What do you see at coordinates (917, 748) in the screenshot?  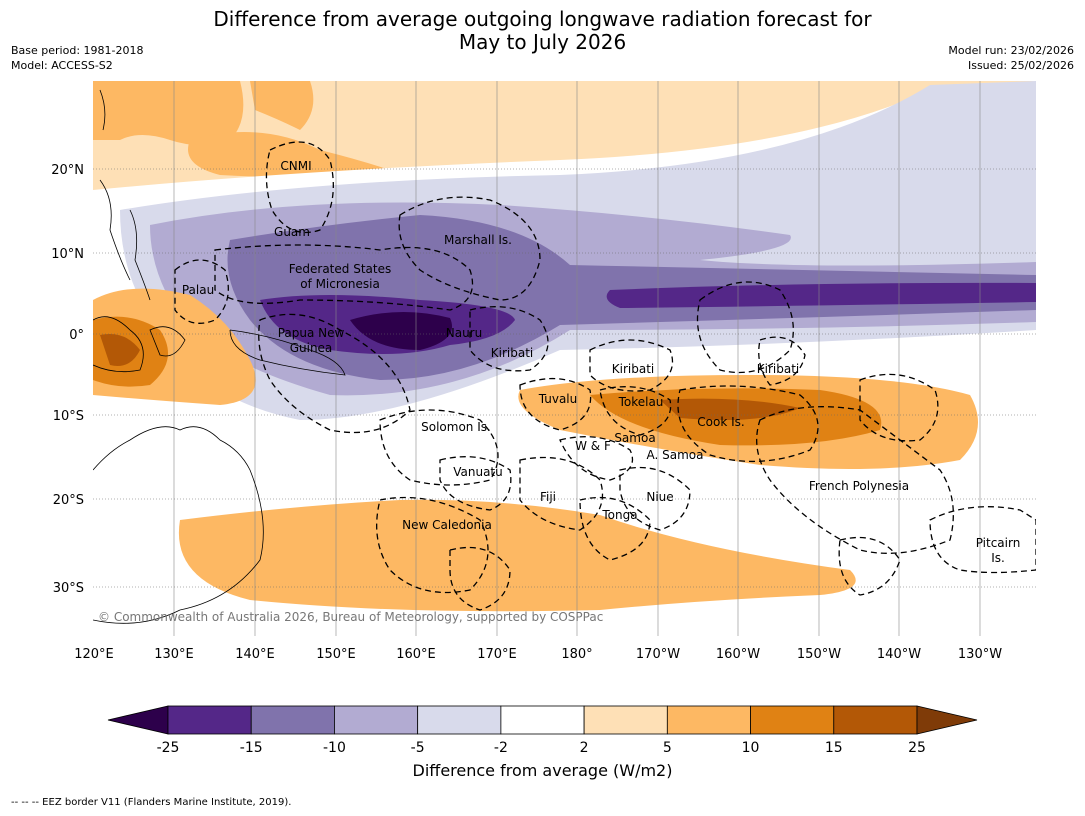 I see `colorbar-tick-label: 25` at bounding box center [917, 748].